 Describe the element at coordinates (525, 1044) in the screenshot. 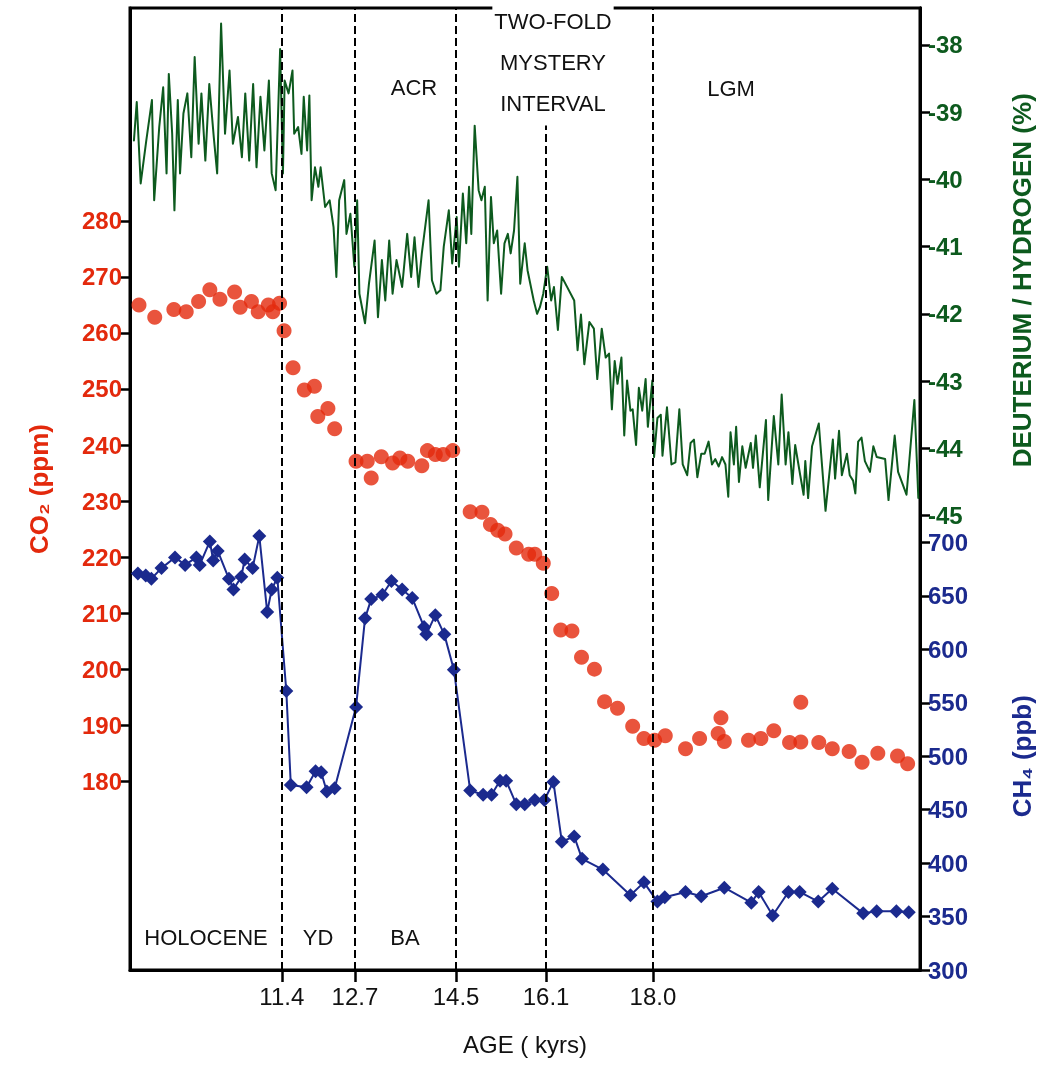

I see `x-axis-title: AGE ( kyrs)` at that location.